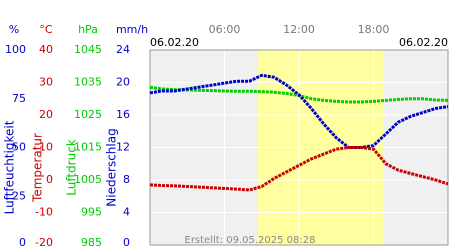 The height and width of the screenshot is (250, 450). I want to click on x-tick-label: 06:00, so click(225, 29).